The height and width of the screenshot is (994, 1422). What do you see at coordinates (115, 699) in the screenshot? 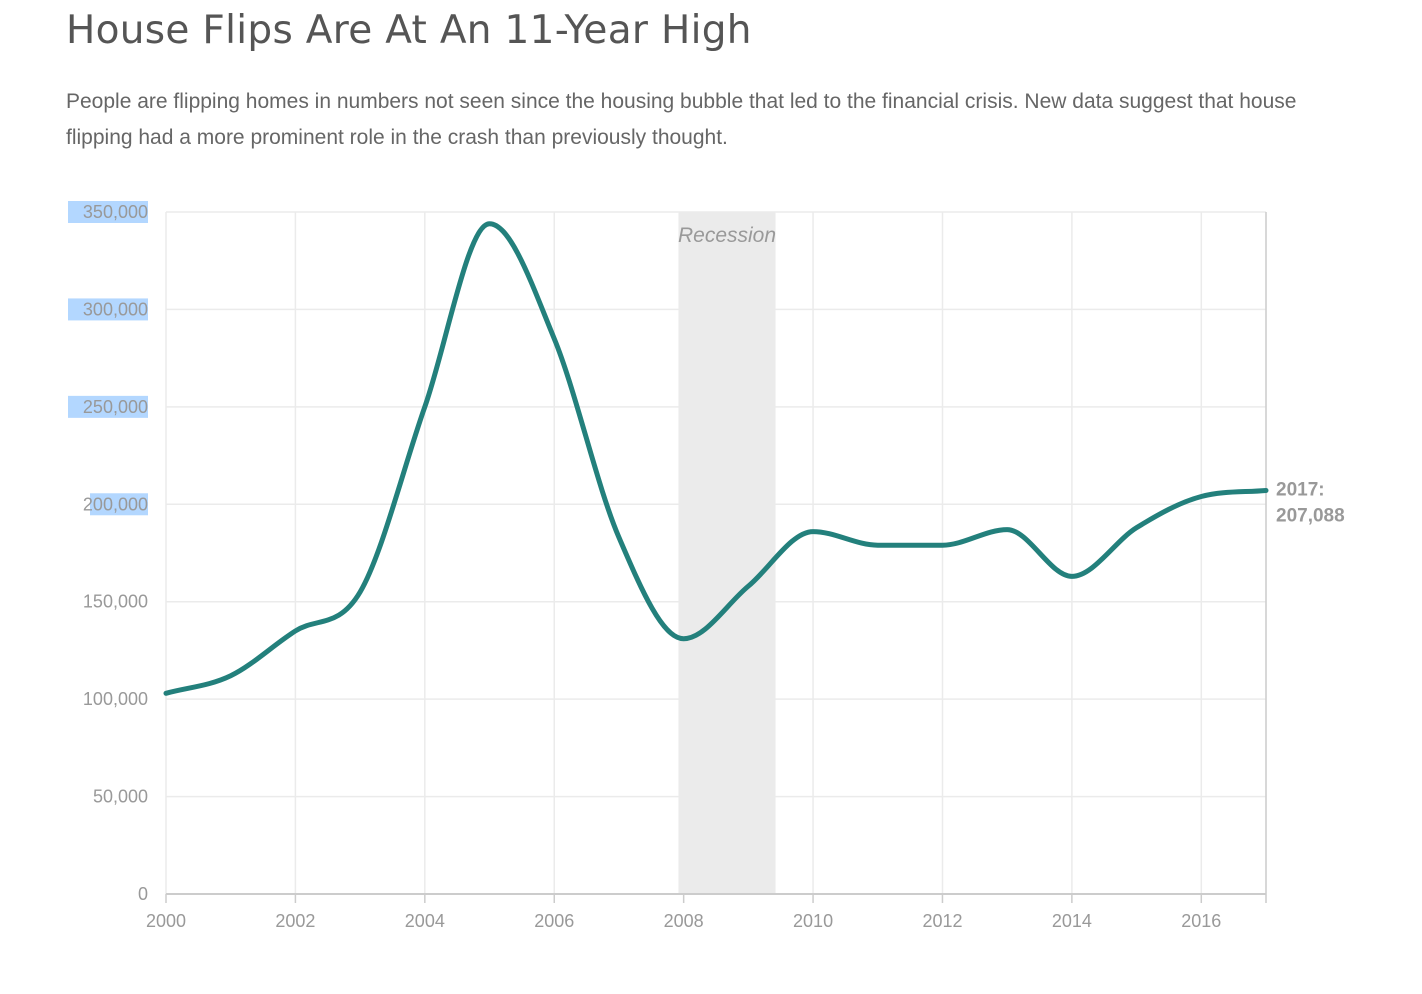
I see `y-tick-label: 100,000` at bounding box center [115, 699].